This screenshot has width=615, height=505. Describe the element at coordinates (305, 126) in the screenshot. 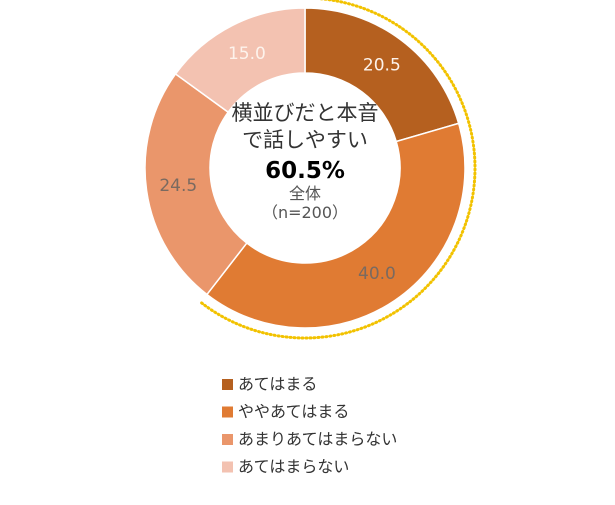

I see `center-title: 横並びだと本音で話しやすい` at that location.